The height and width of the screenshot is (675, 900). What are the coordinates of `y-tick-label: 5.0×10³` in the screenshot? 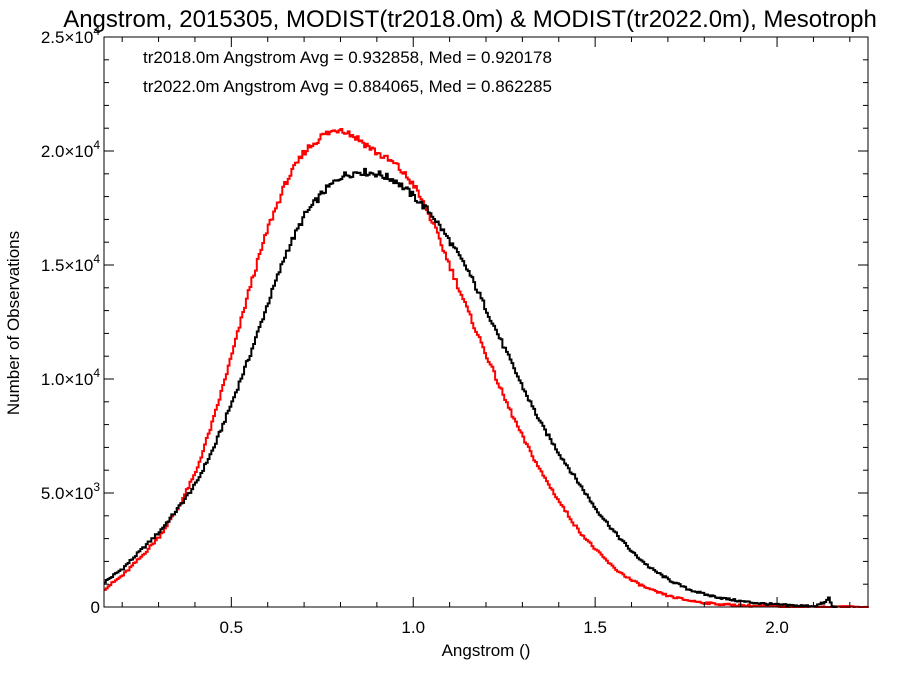 It's located at (70, 491).